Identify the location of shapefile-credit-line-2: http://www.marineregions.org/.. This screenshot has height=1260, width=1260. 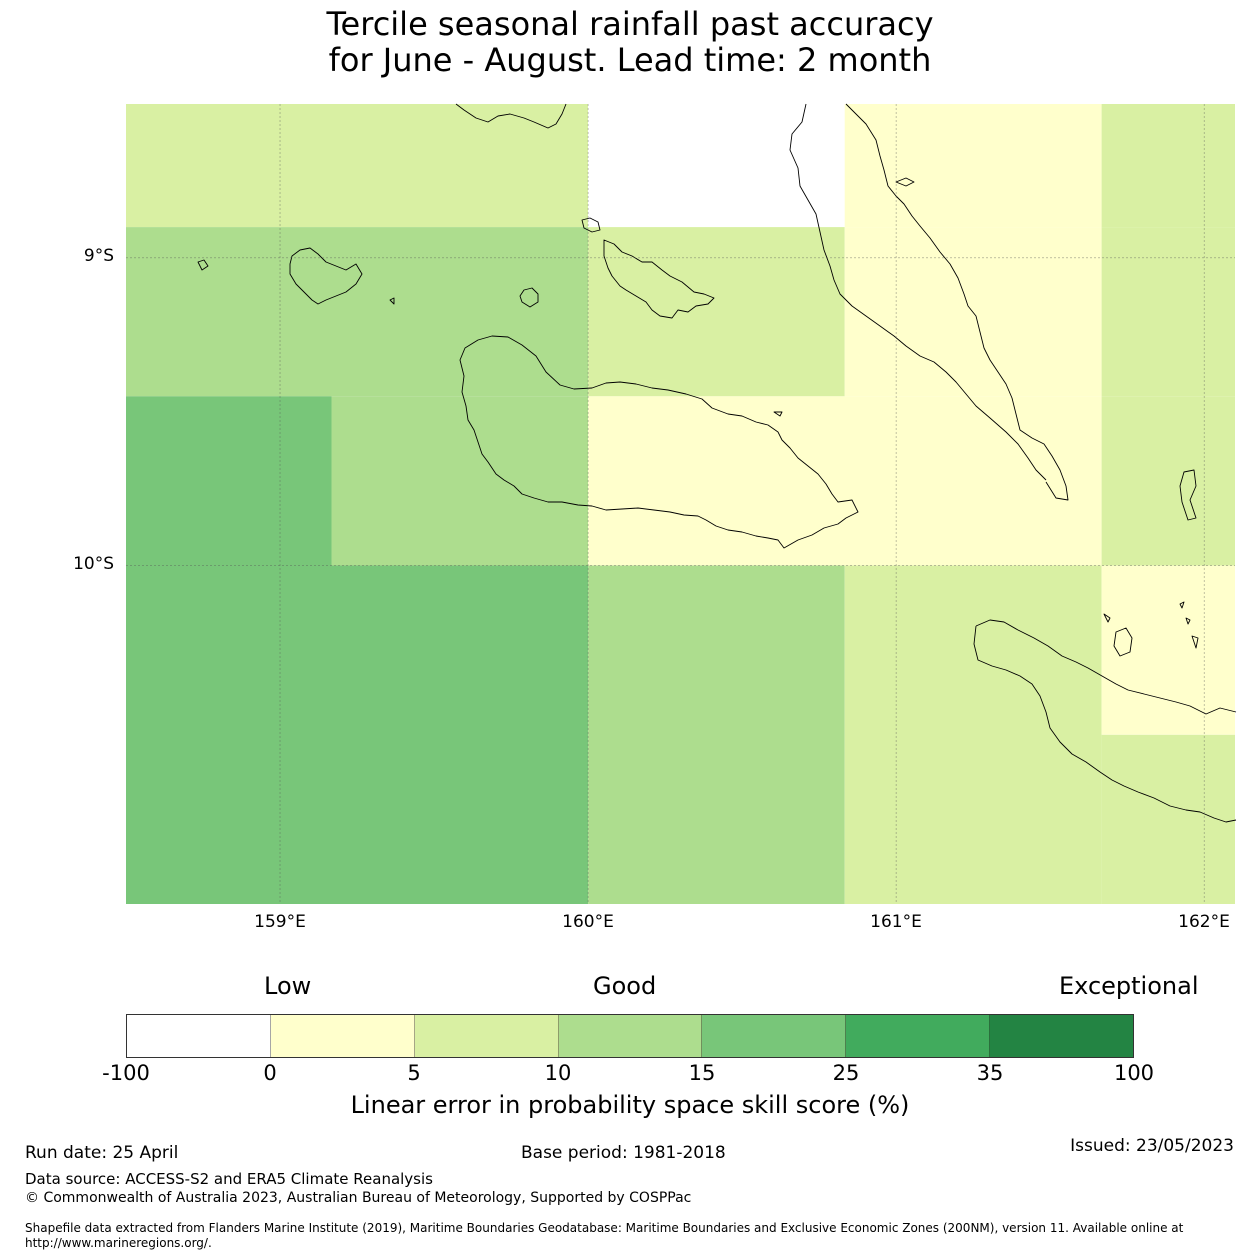
(118, 1243).